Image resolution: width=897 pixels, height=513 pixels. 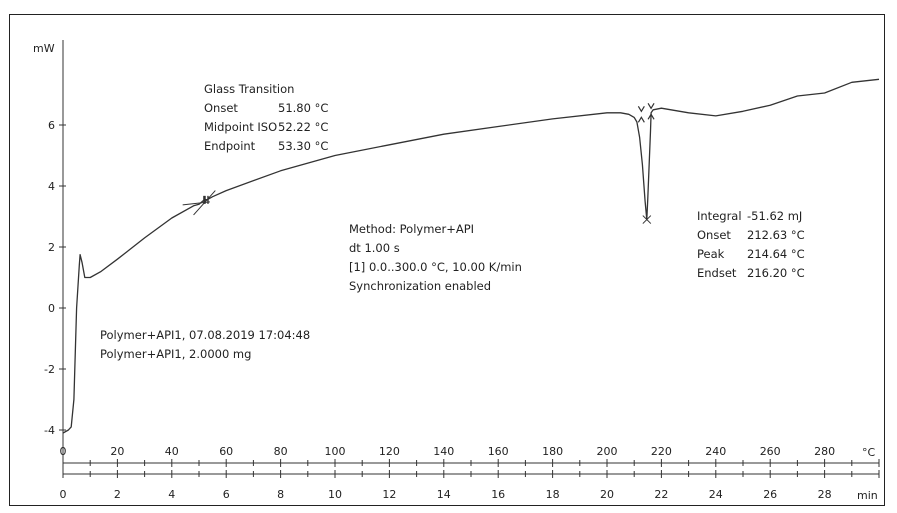 I want to click on glass-title: Glass Transition, so click(x=249, y=89).